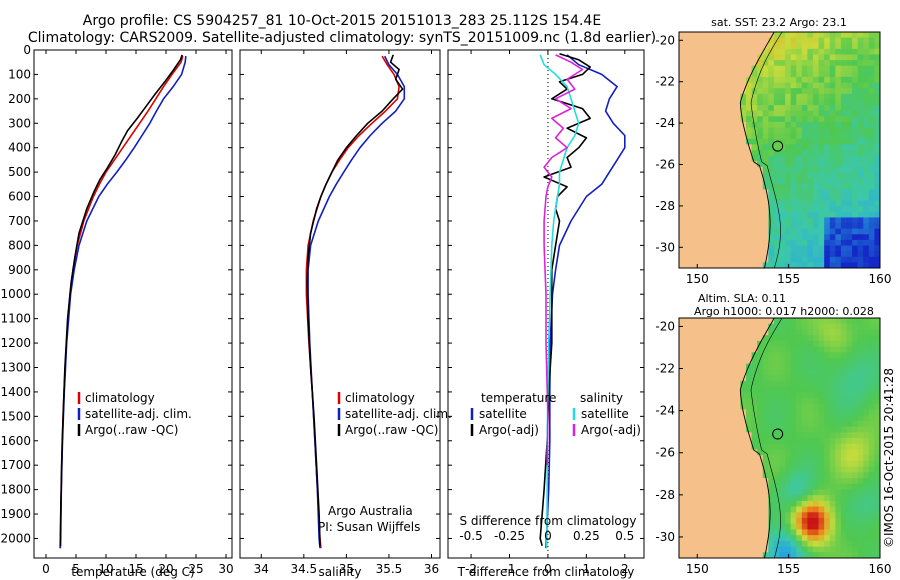  Describe the element at coordinates (548, 536) in the screenshot. I see `top-tick-label: 0` at that location.